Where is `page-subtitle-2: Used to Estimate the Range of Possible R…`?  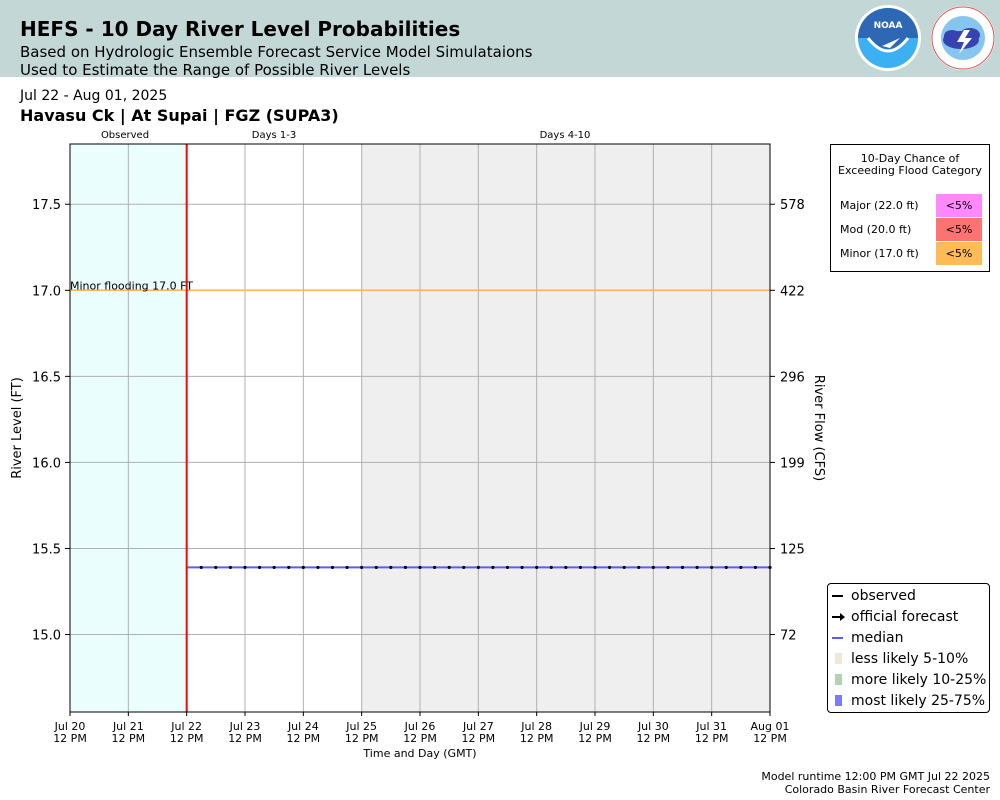 page-subtitle-2: Used to Estimate the Range of Possible R… is located at coordinates (215, 70).